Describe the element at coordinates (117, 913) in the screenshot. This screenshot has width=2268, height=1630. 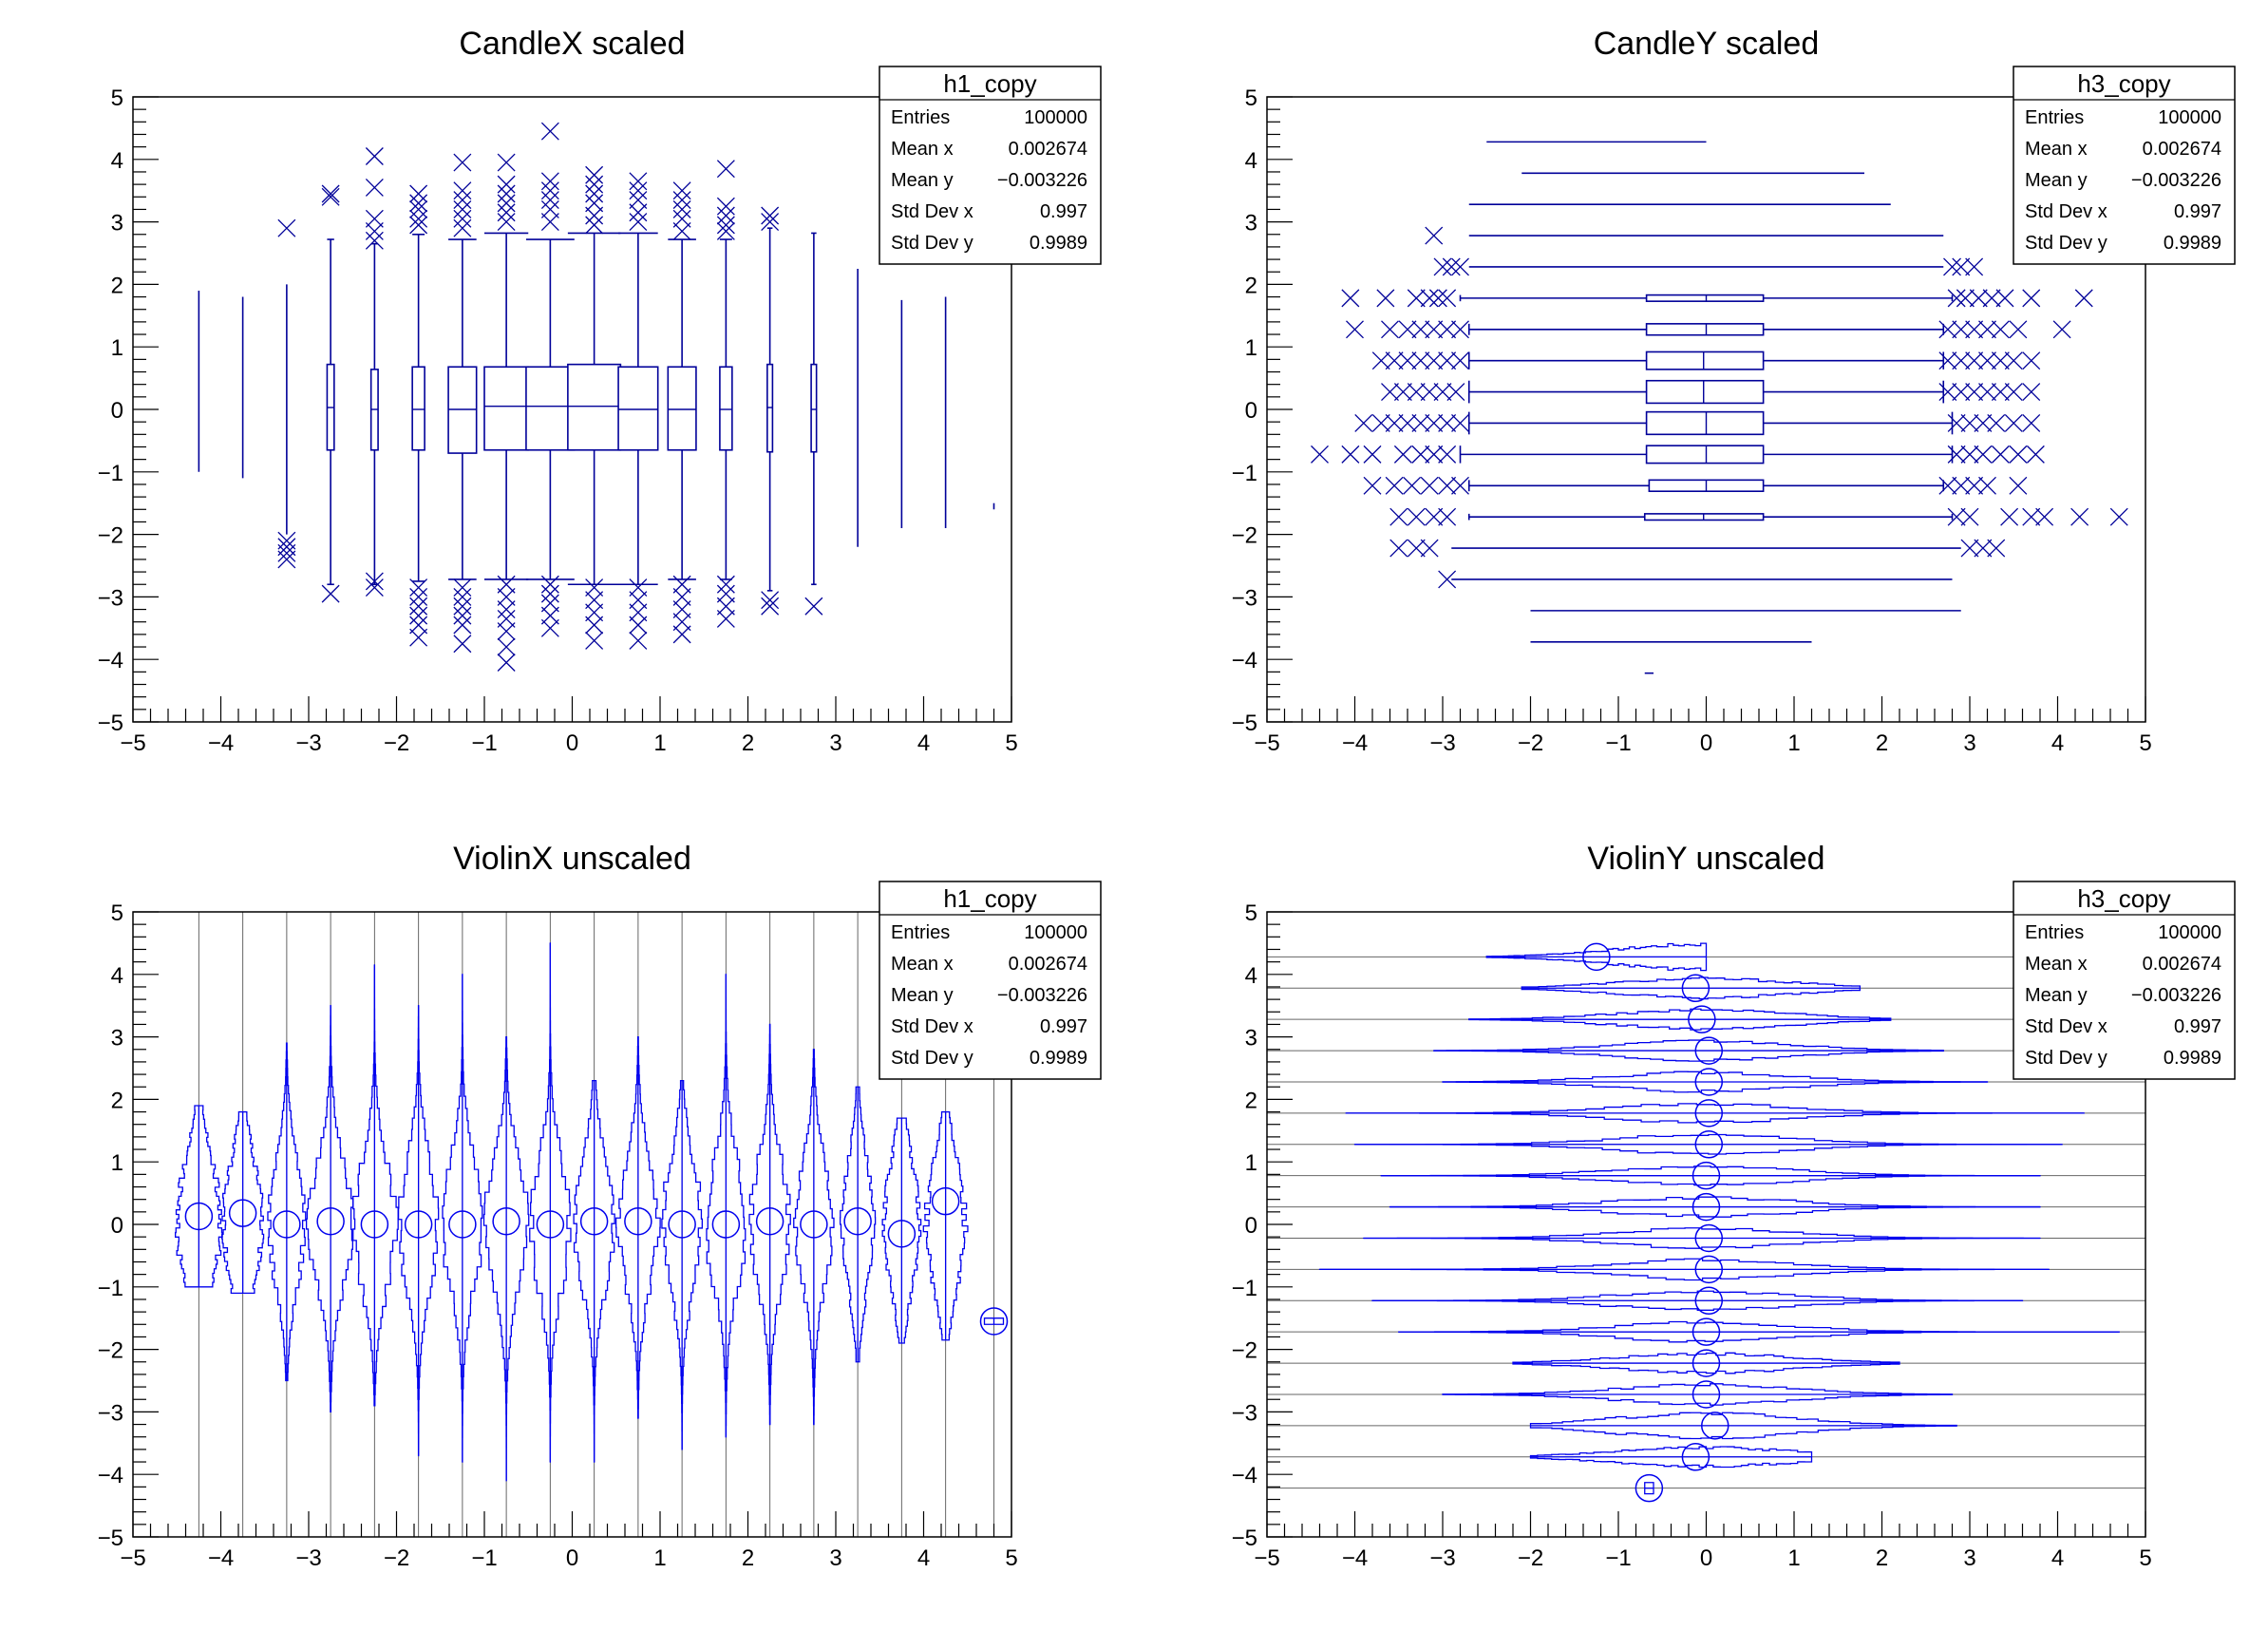
I see `y-tick-label: 5` at that location.